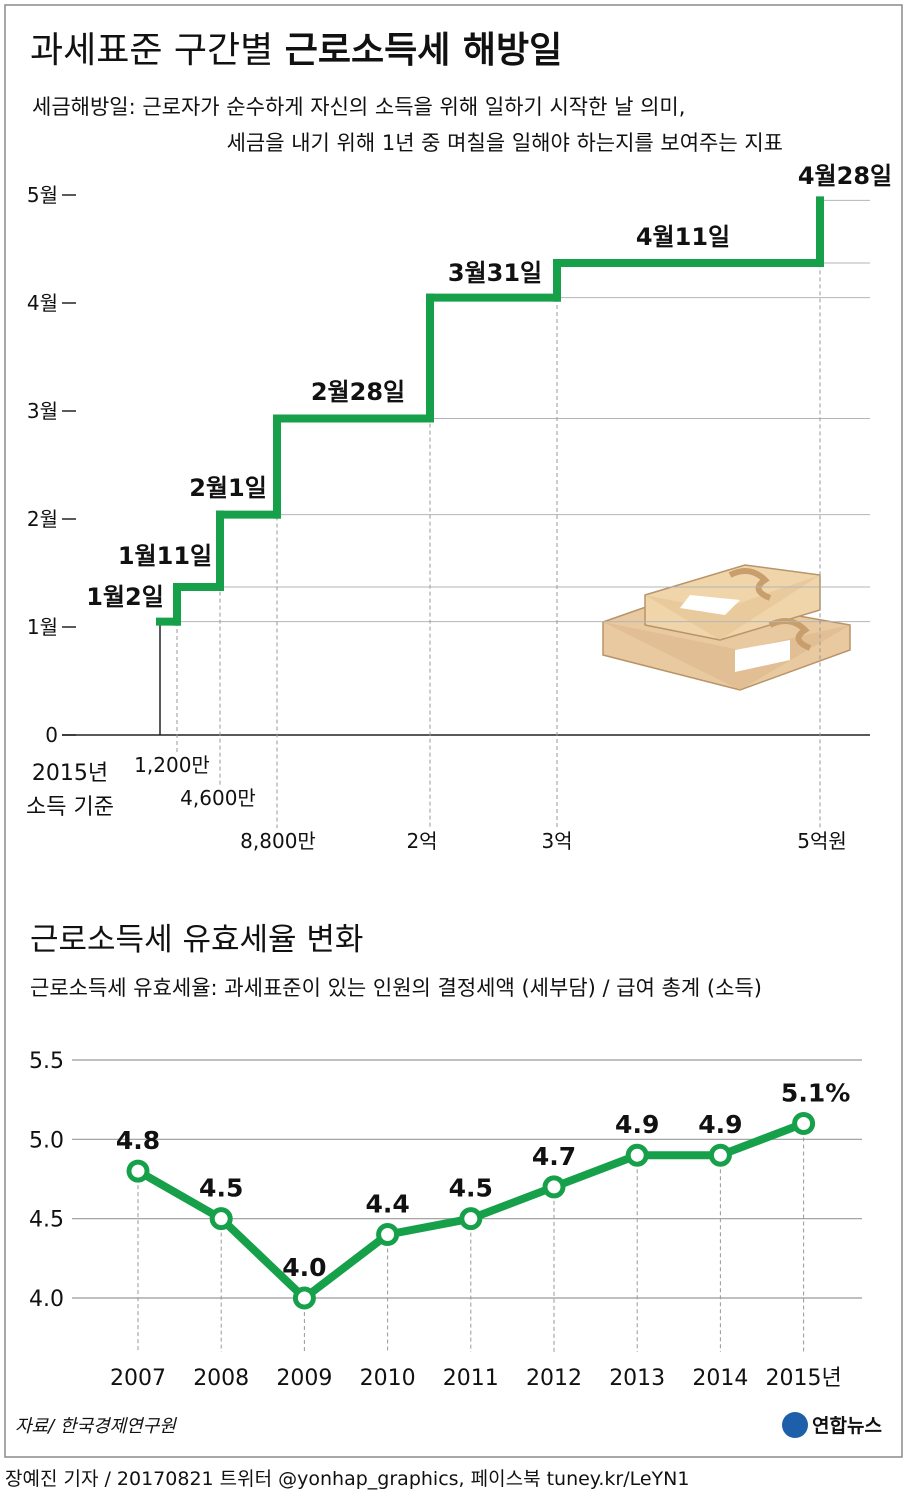  I want to click on x-tick-label: 8,800만, so click(278, 841).